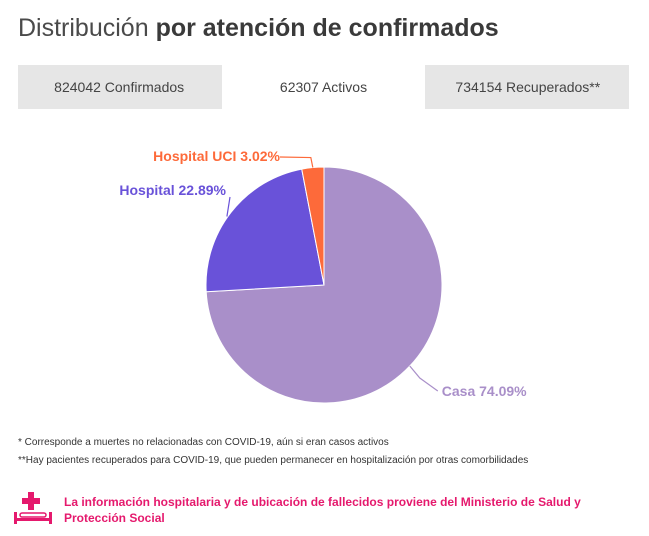 The height and width of the screenshot is (536, 649). What do you see at coordinates (216, 156) in the screenshot?
I see `slice-label-hospital-uci: Hospital UCI 3.02%` at bounding box center [216, 156].